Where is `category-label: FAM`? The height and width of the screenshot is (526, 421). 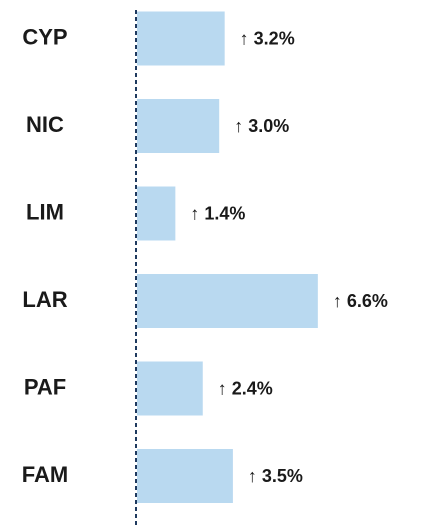
category-label: FAM is located at coordinates (45, 474).